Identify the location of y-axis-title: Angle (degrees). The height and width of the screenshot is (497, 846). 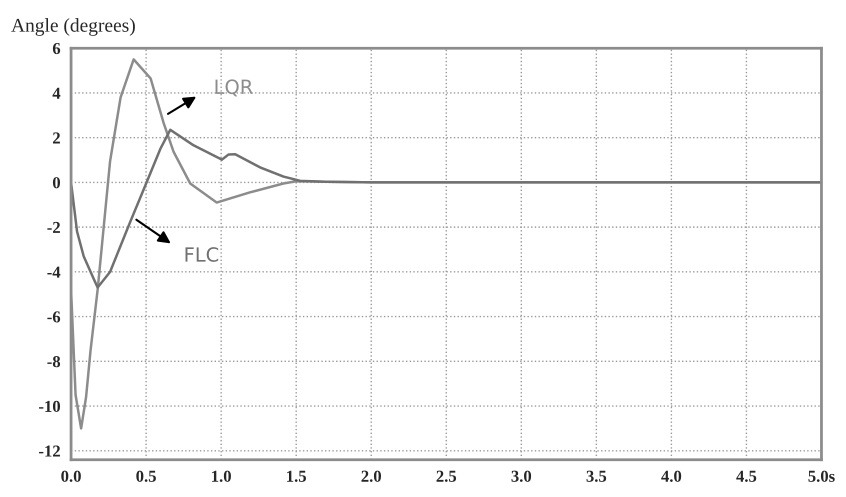
(73, 27).